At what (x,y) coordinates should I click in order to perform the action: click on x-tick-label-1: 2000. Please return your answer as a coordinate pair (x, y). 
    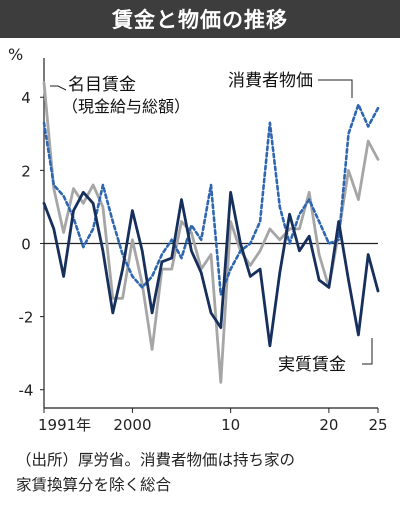
    Looking at the image, I should click on (132, 425).